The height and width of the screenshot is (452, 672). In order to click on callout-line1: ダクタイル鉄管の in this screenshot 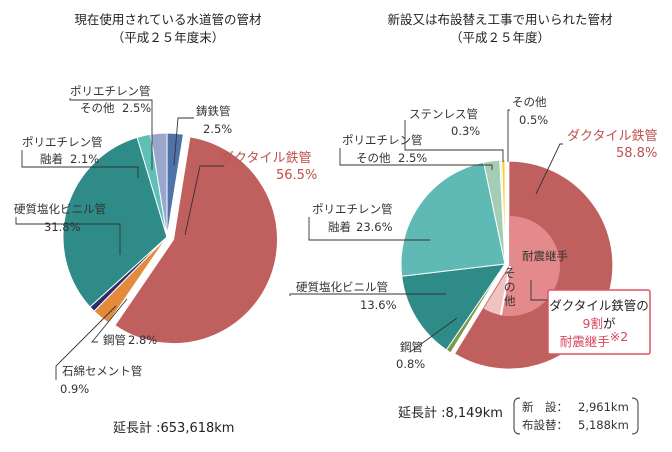, I will do `click(599, 305)`.